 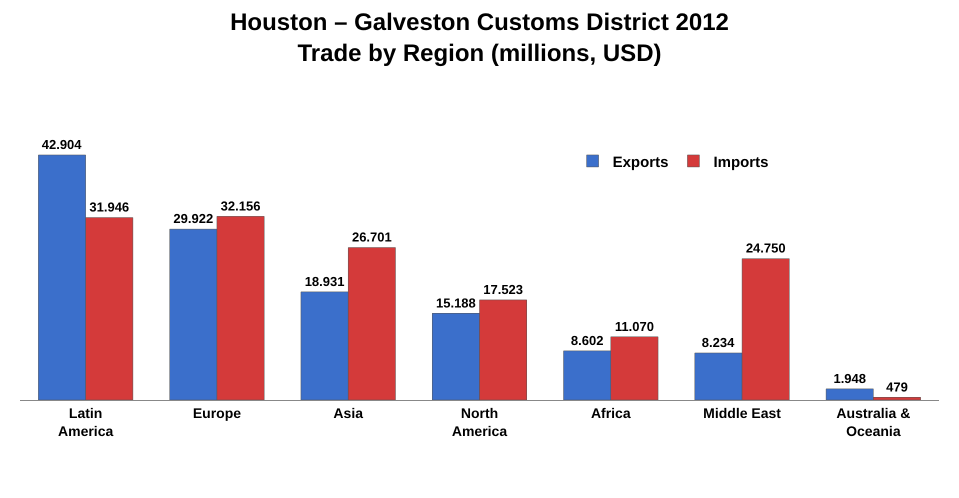 What do you see at coordinates (587, 340) in the screenshot?
I see `data-label: 8.602` at bounding box center [587, 340].